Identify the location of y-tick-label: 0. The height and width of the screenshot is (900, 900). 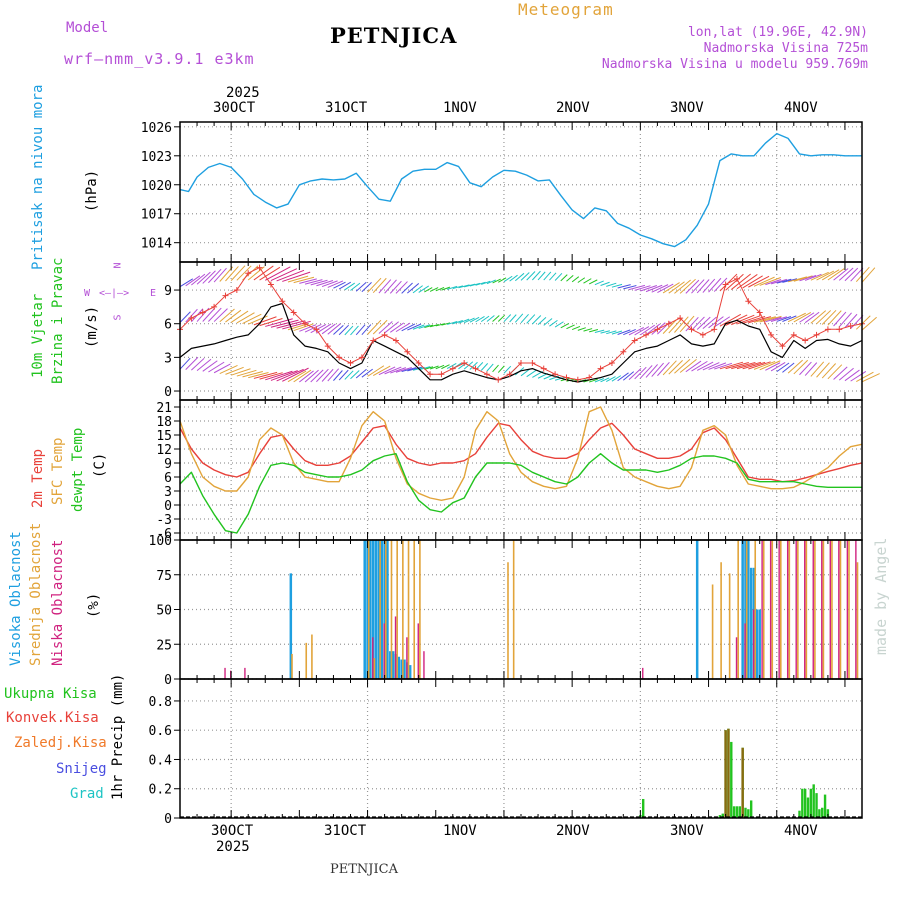
(168, 680).